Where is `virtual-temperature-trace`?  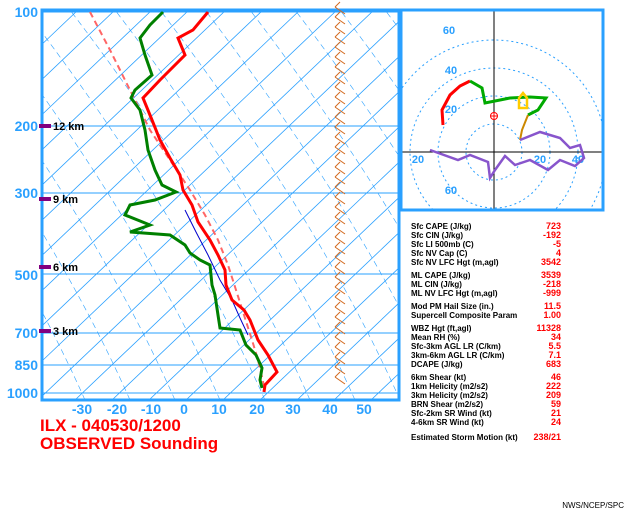
virtual-temperature-trace is located at coordinates (216, 272).